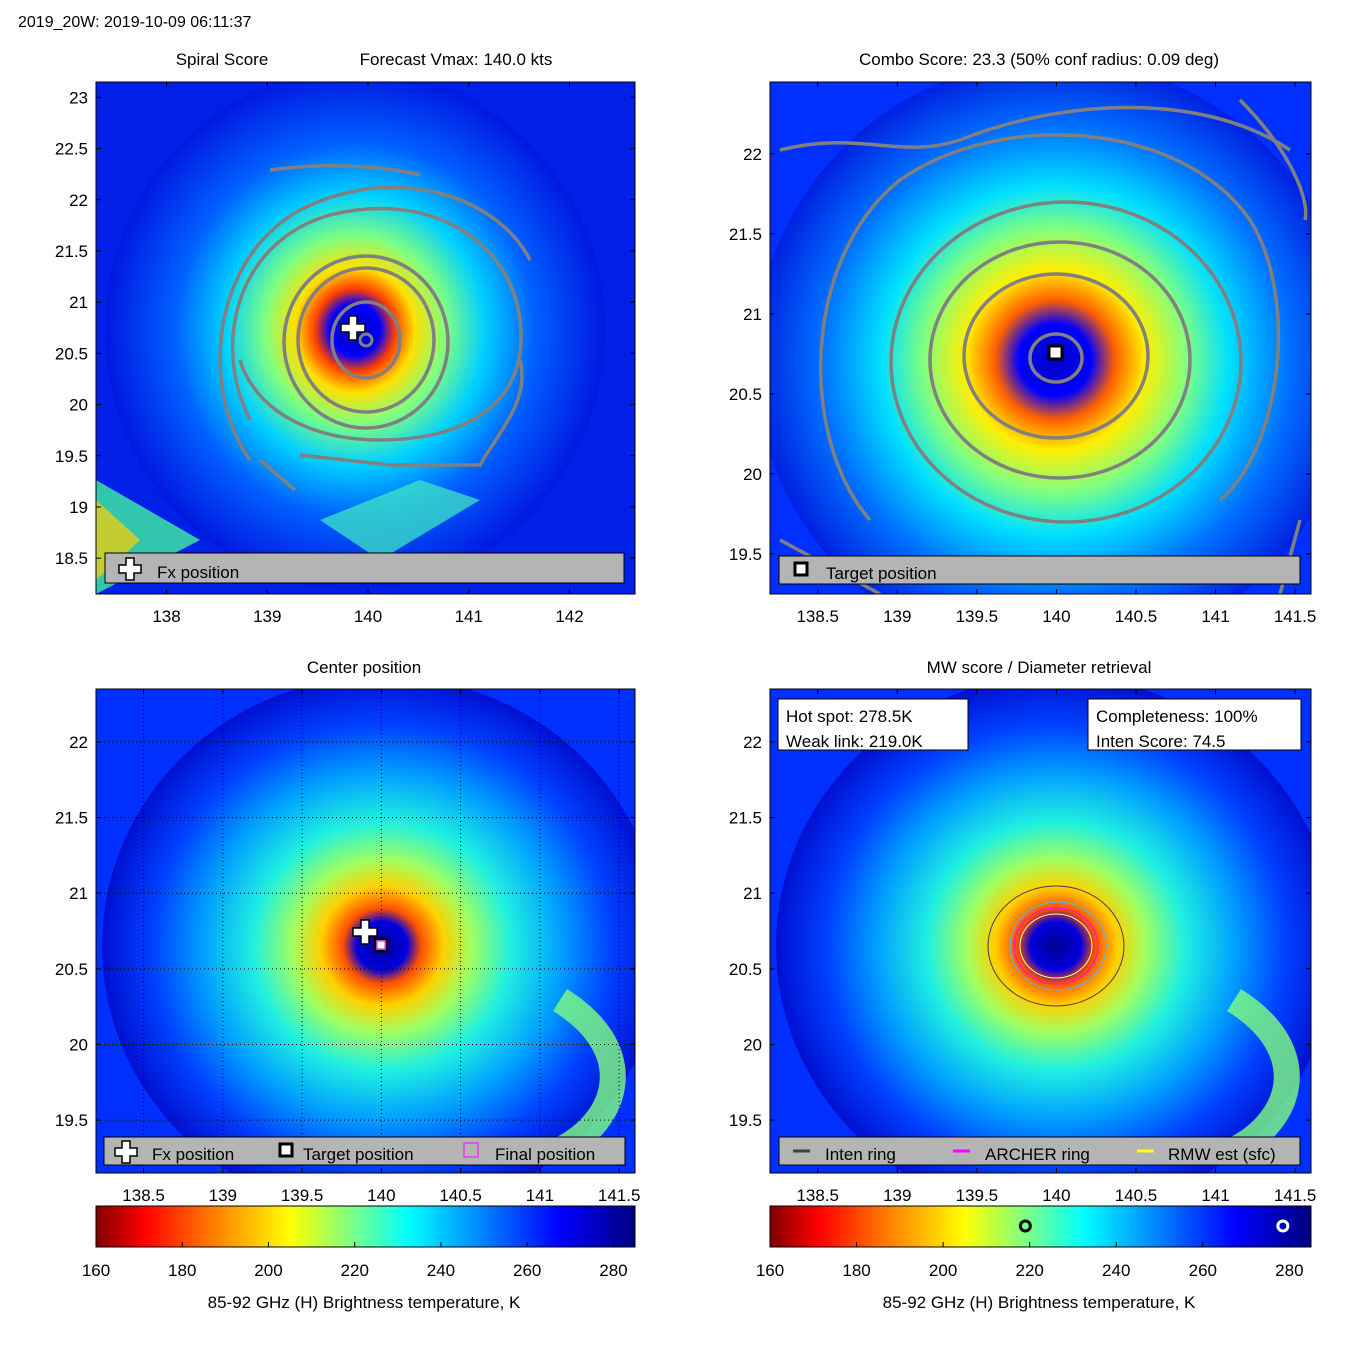 This screenshot has height=1350, width=1350. What do you see at coordinates (1039, 1302) in the screenshot?
I see `colorbar-right-label: 85-92 GHz (H) Brightness temperature, K` at bounding box center [1039, 1302].